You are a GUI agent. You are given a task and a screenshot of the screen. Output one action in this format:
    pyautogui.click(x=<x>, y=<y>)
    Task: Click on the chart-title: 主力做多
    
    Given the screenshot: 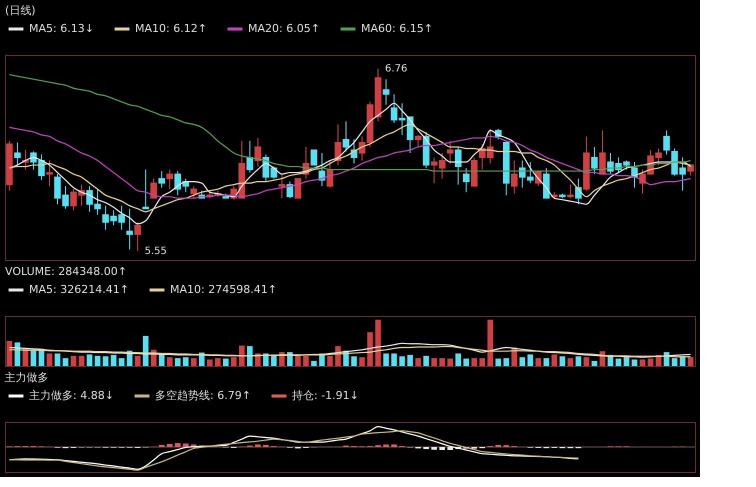 What is the action you would take?
    pyautogui.click(x=26, y=377)
    